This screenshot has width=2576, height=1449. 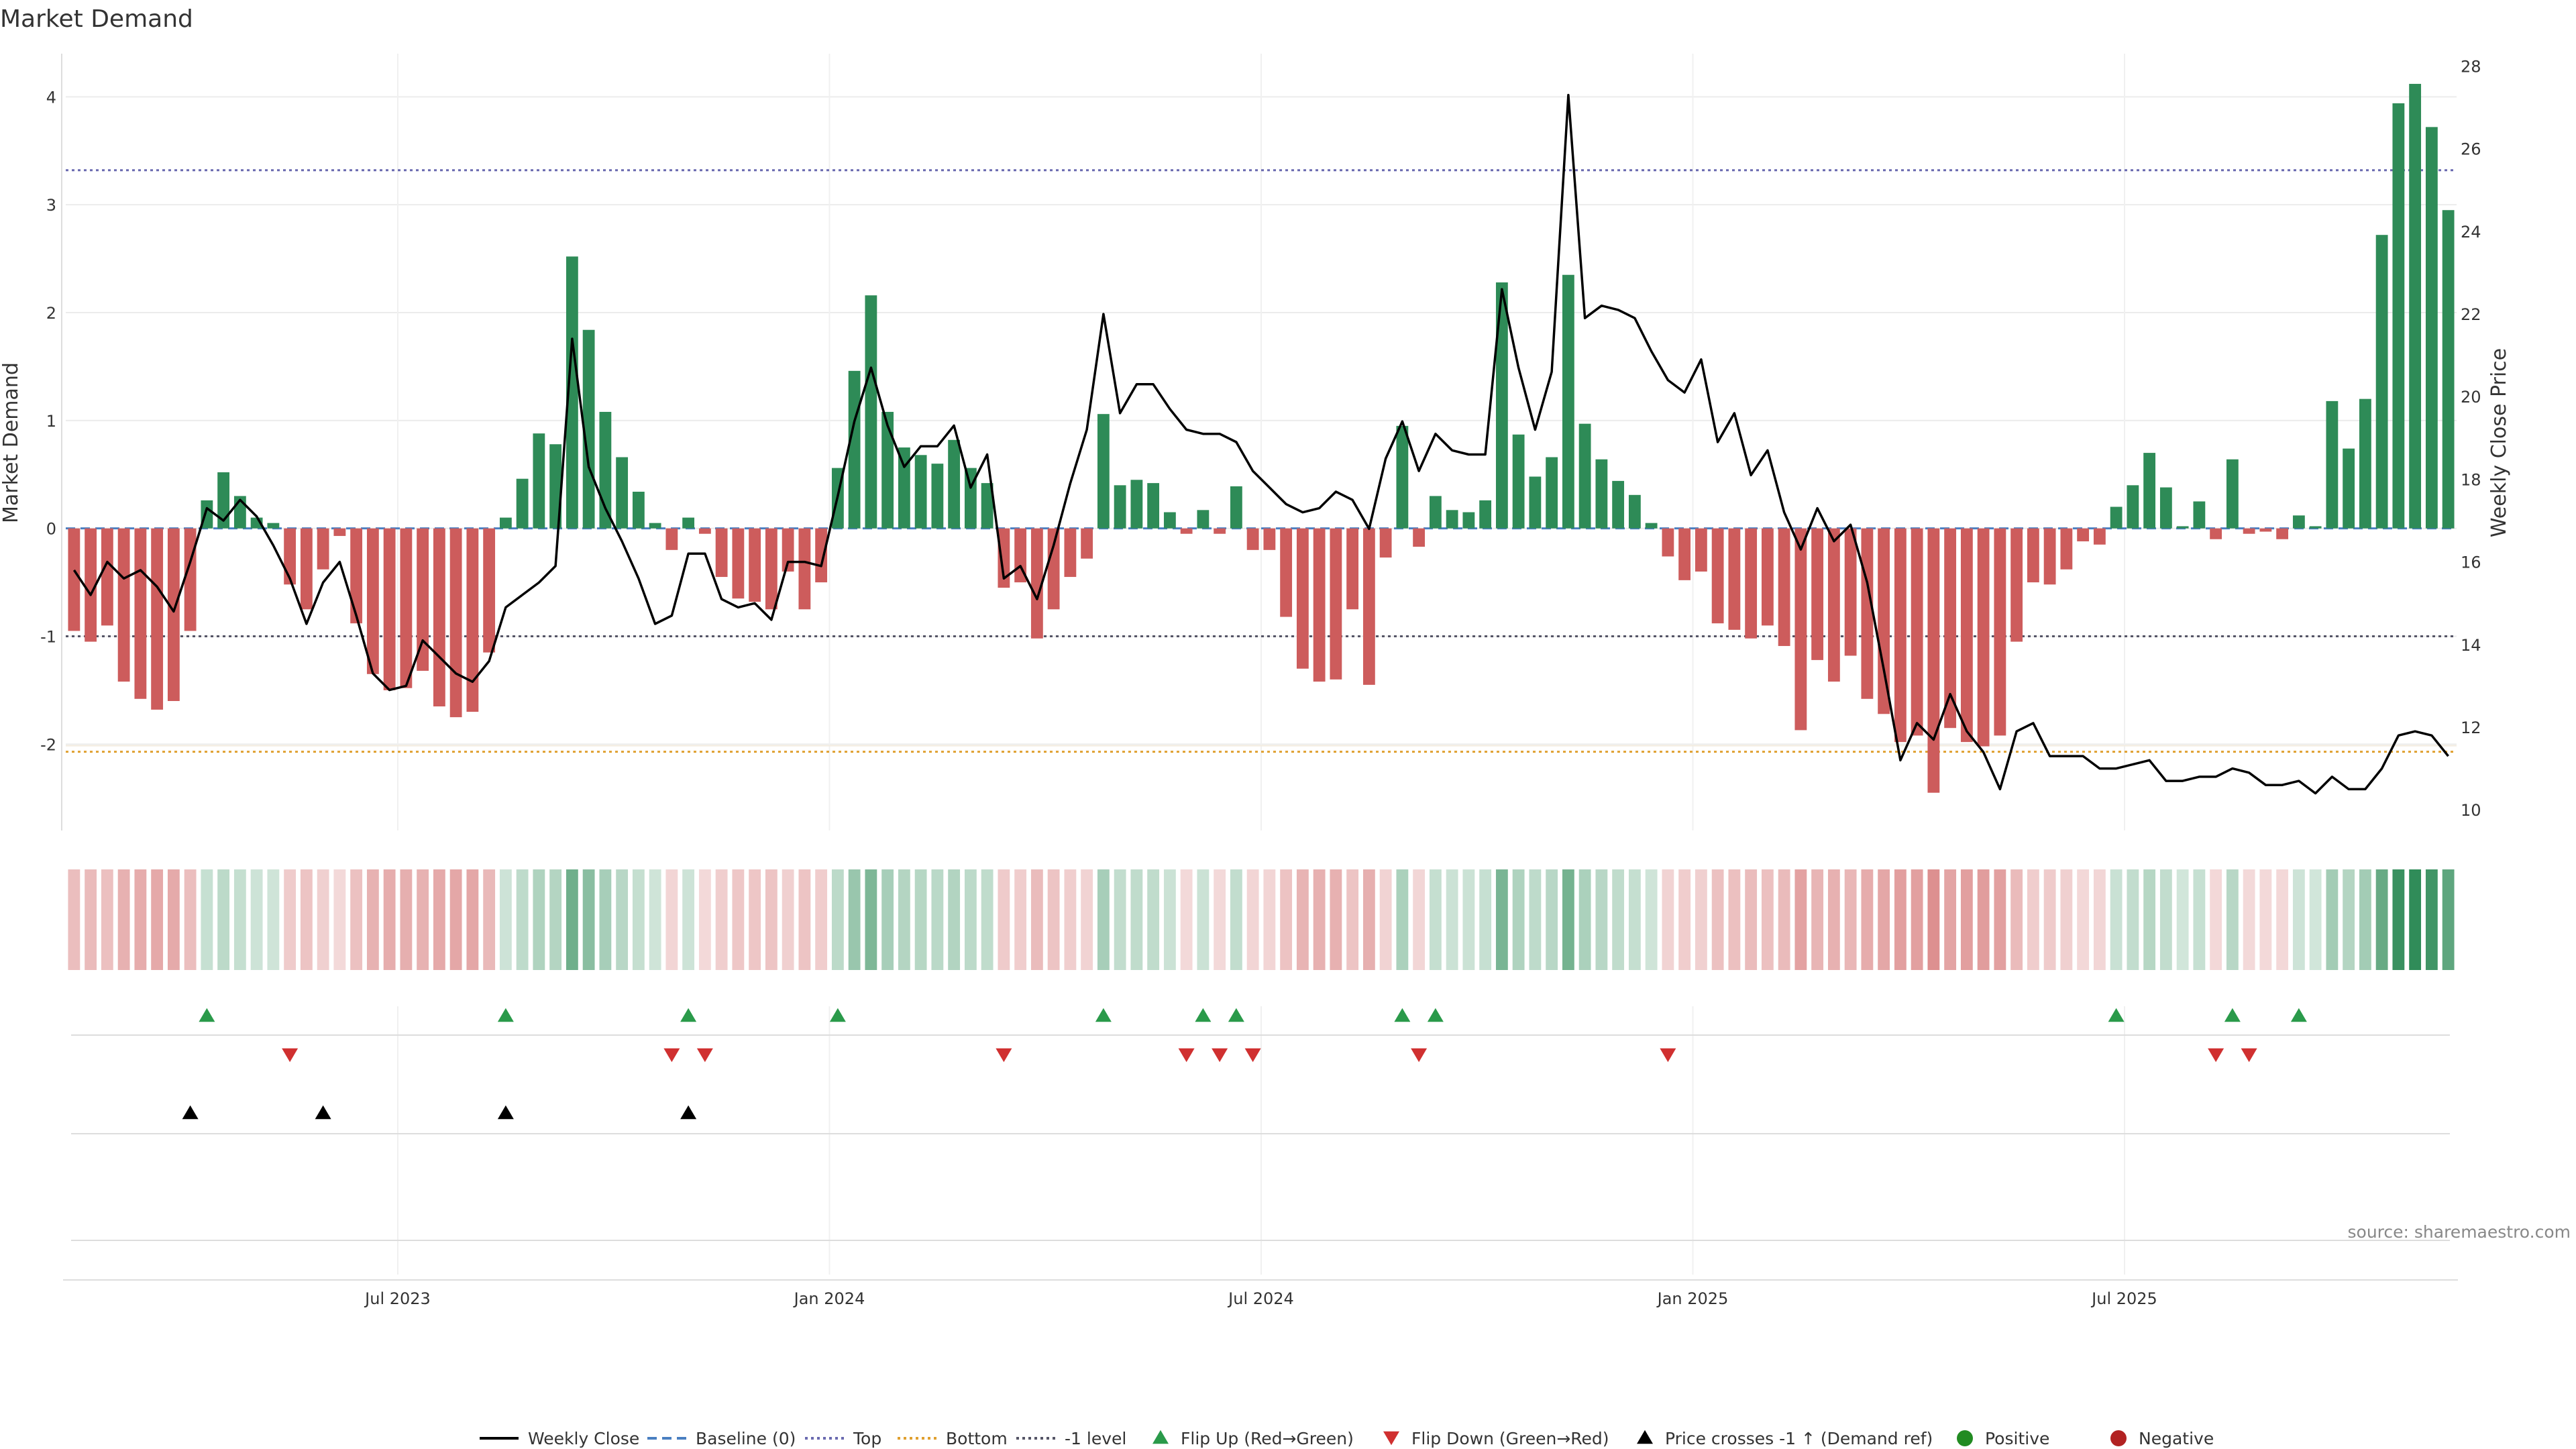 I want to click on y-tick-label: 4, so click(x=51, y=97).